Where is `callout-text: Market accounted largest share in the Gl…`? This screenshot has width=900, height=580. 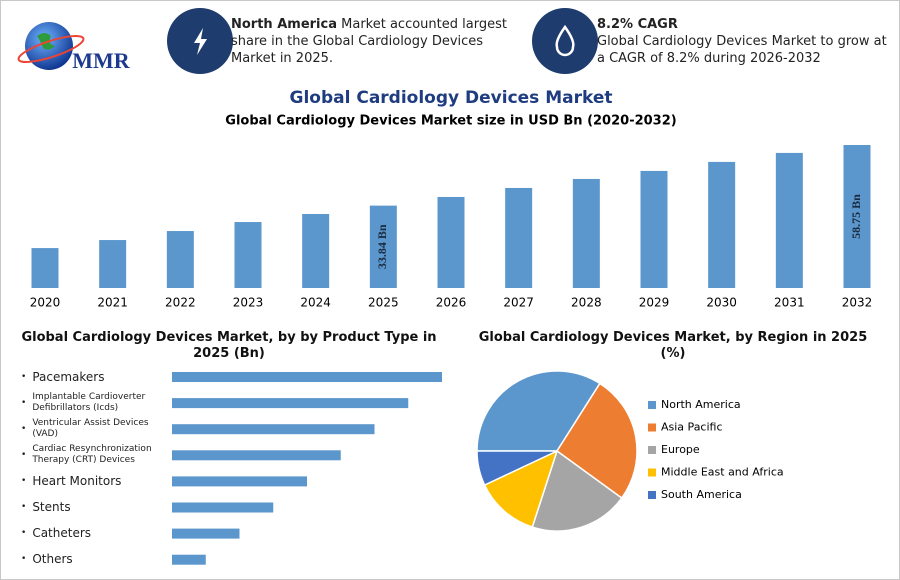 callout-text: Market accounted largest share in the Gl… is located at coordinates (369, 41).